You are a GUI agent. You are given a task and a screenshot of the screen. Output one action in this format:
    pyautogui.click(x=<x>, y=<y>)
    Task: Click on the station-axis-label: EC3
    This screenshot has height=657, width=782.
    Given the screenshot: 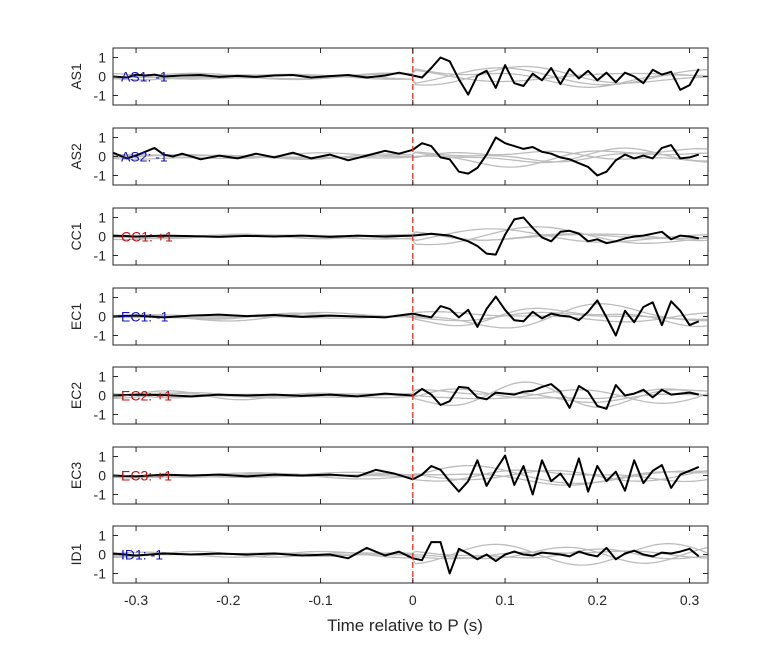 What is the action you would take?
    pyautogui.click(x=76, y=475)
    